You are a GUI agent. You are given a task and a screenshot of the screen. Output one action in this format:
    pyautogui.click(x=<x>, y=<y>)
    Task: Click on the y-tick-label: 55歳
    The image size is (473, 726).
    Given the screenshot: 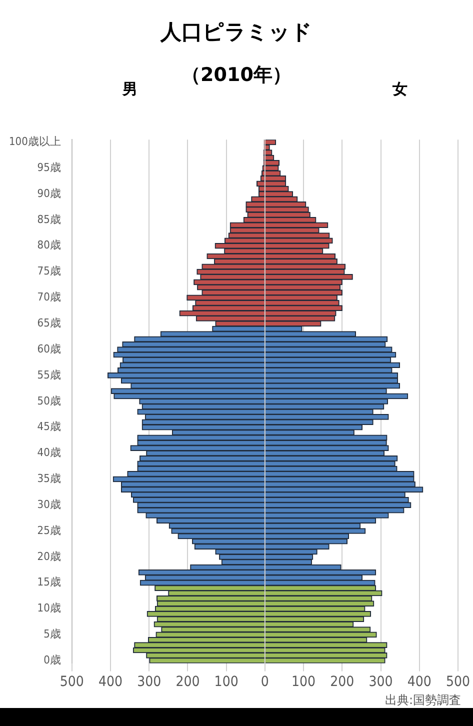 What is the action you would take?
    pyautogui.click(x=49, y=375)
    